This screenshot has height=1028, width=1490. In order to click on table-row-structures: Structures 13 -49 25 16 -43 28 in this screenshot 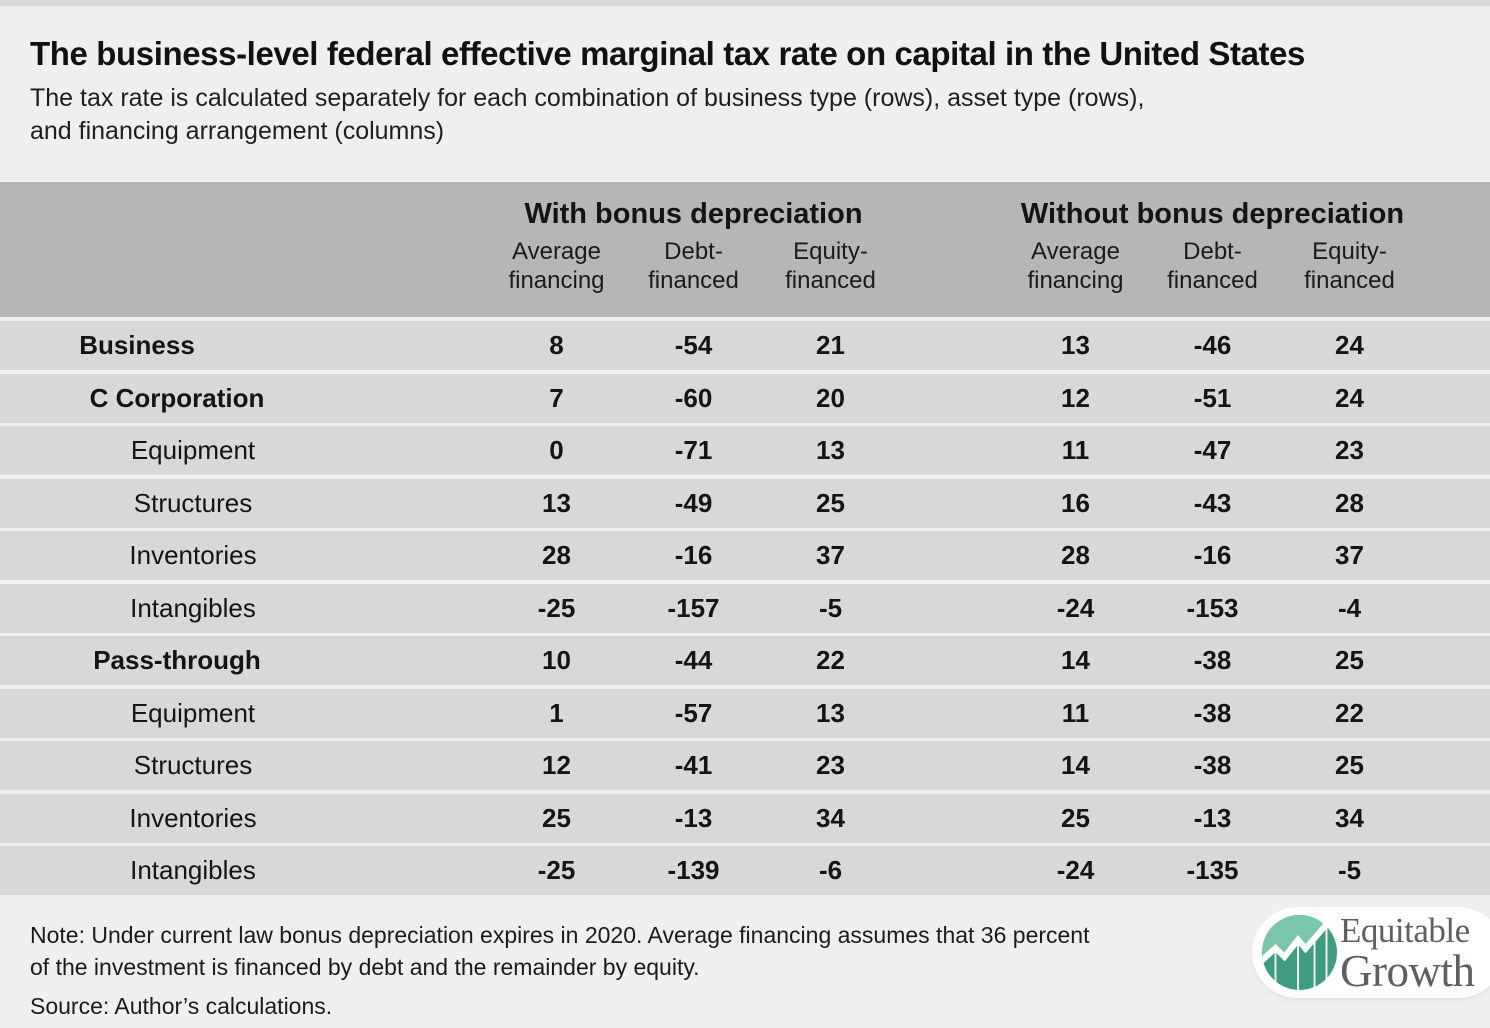, I will do `click(745, 503)`.